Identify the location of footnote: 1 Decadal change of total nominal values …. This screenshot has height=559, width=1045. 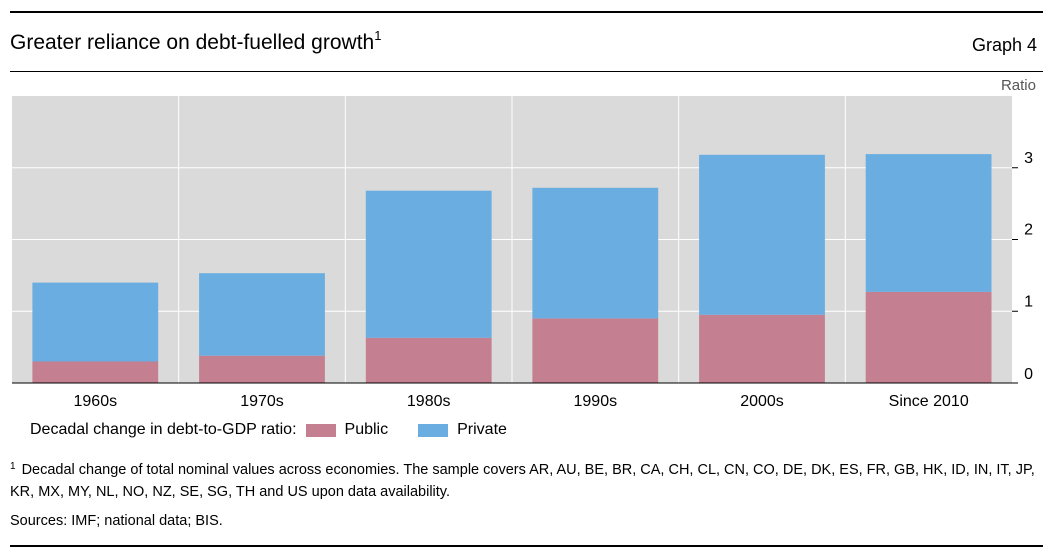
(525, 479).